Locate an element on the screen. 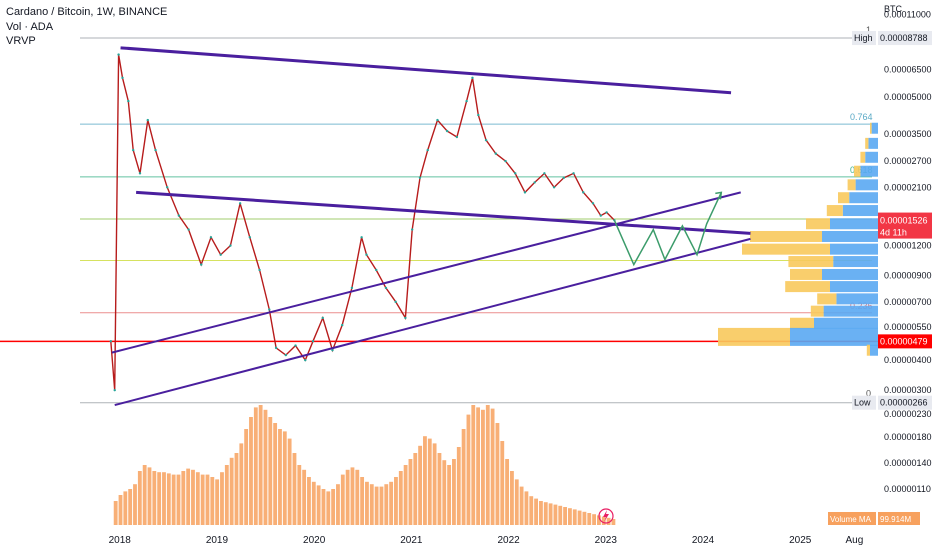 The height and width of the screenshot is (550, 932). current-price-countdown: 4d 11h is located at coordinates (893, 233).